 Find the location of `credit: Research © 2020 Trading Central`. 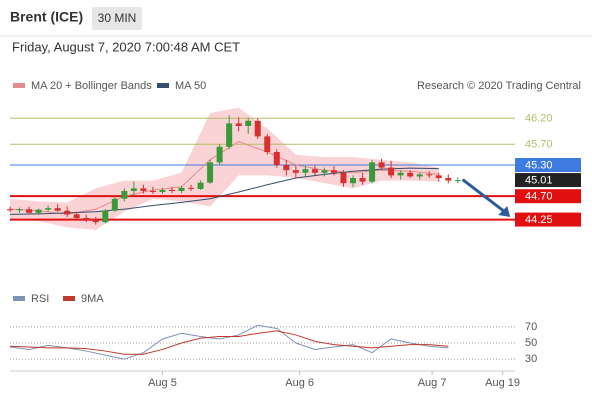

credit: Research © 2020 Trading Central is located at coordinates (499, 86).